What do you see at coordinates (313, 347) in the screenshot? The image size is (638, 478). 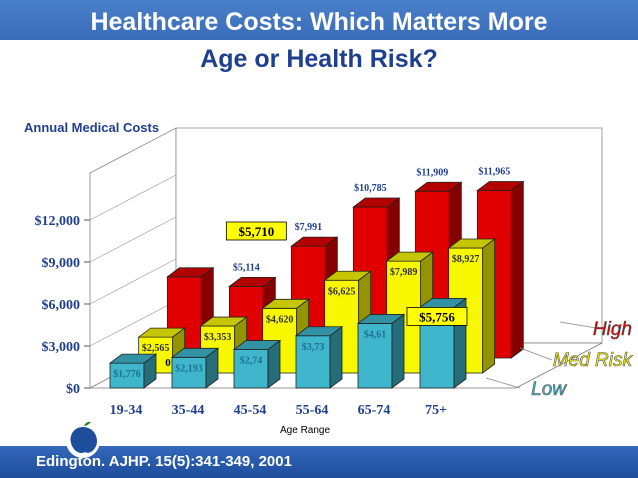 I see `data-label-low-55-64: $3,73` at bounding box center [313, 347].